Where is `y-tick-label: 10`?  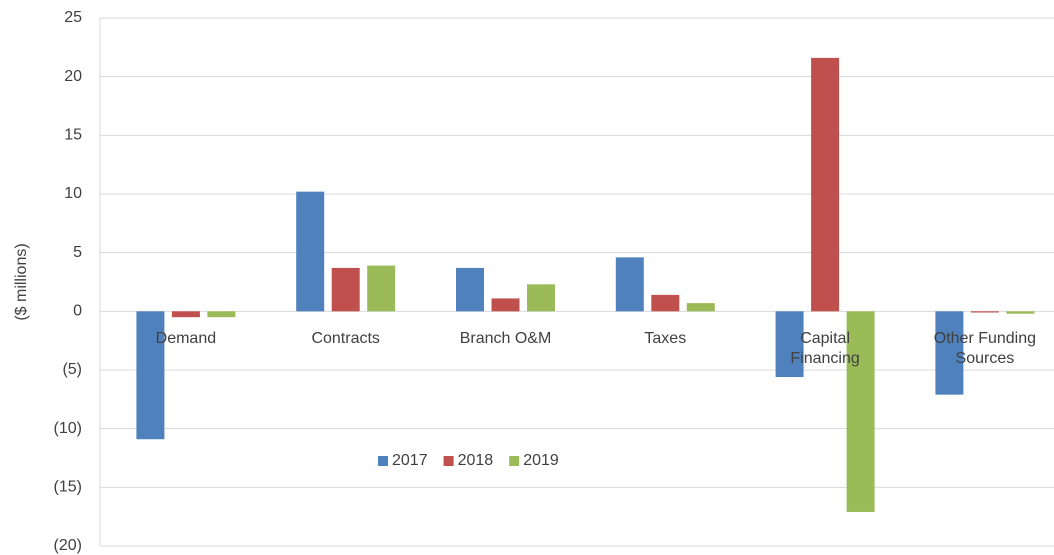
y-tick-label: 10 is located at coordinates (73, 193).